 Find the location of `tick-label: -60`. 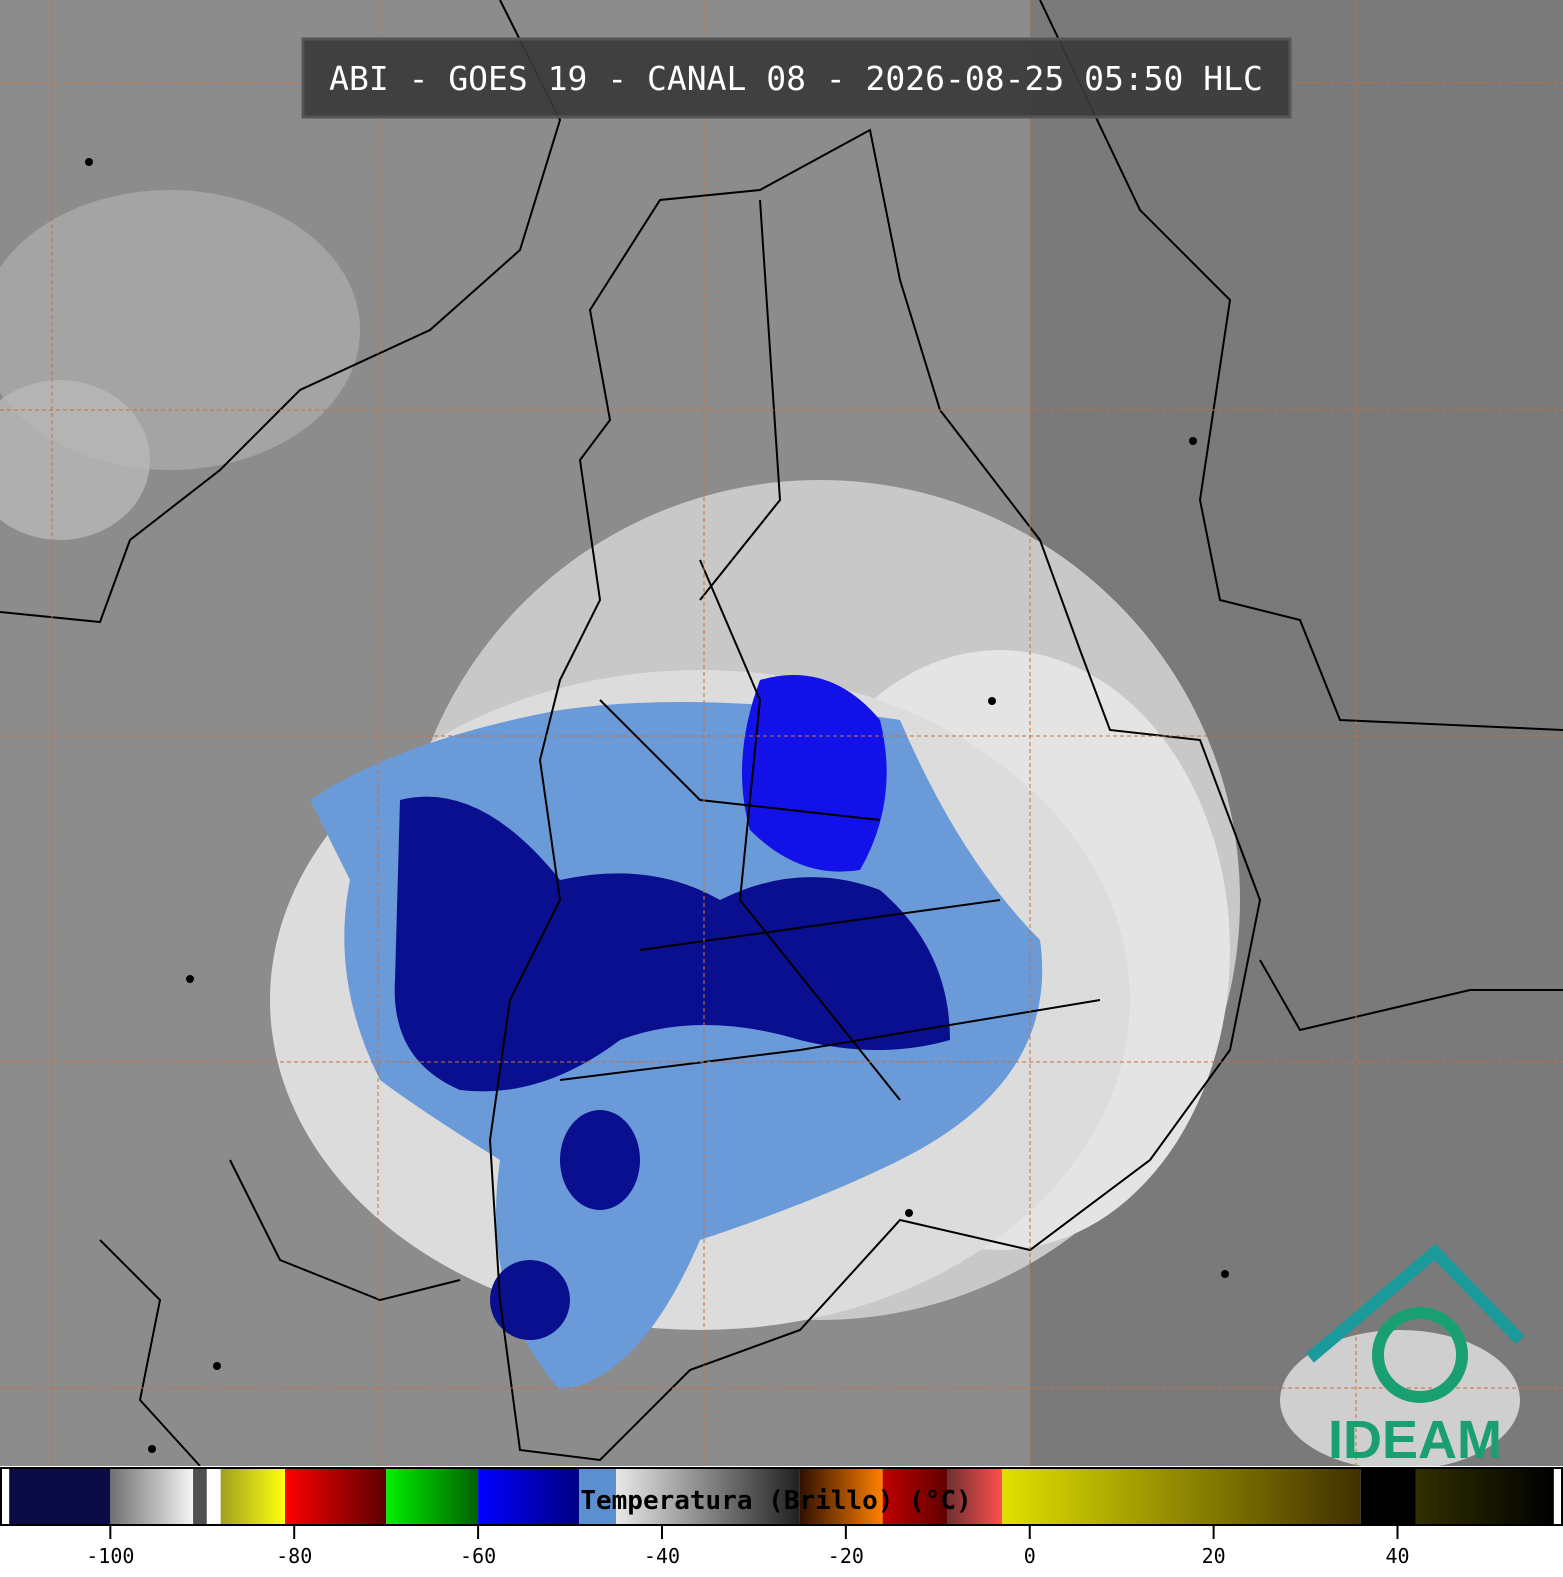

tick-label: -60 is located at coordinates (478, 1556).